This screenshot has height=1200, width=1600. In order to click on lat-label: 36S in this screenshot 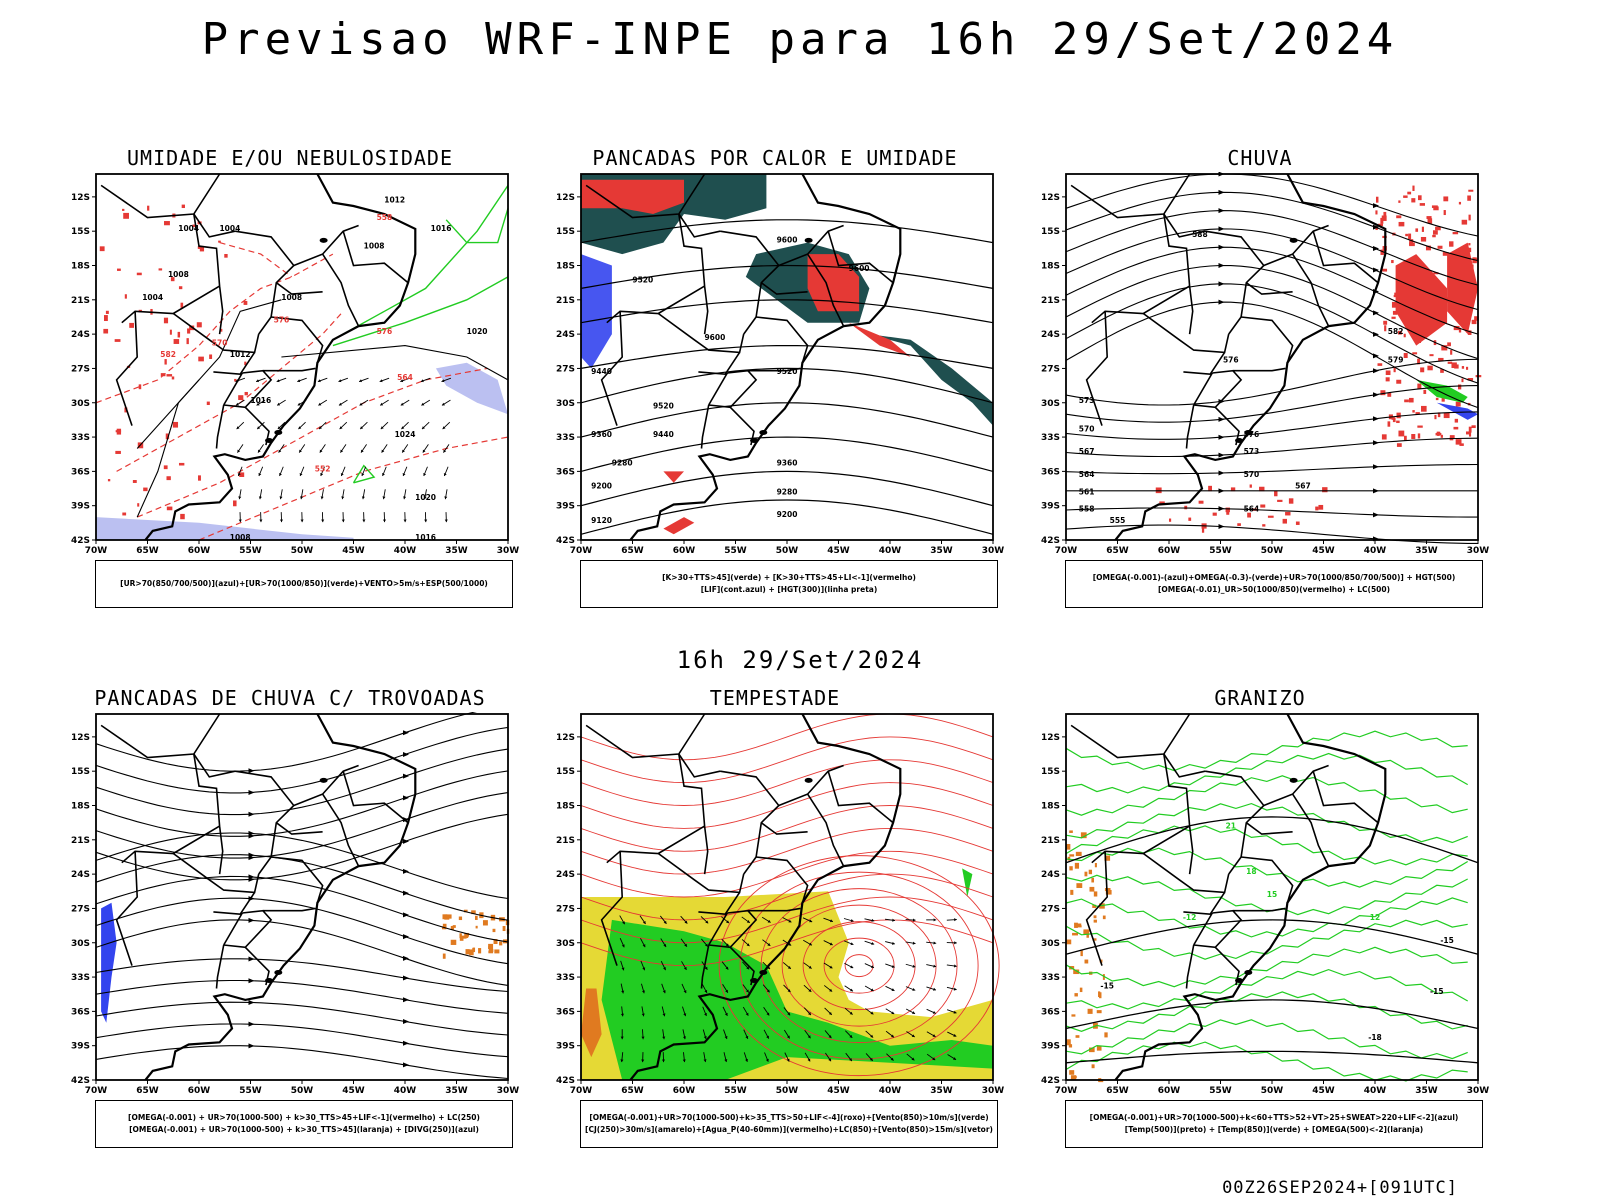, I will do `click(80, 1012)`.